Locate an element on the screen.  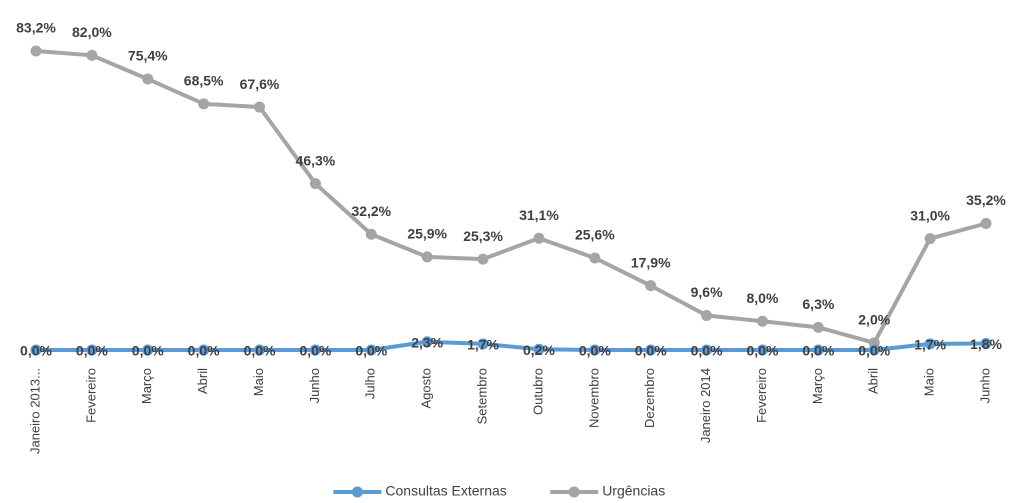
data-label: 9,6% is located at coordinates (707, 292).